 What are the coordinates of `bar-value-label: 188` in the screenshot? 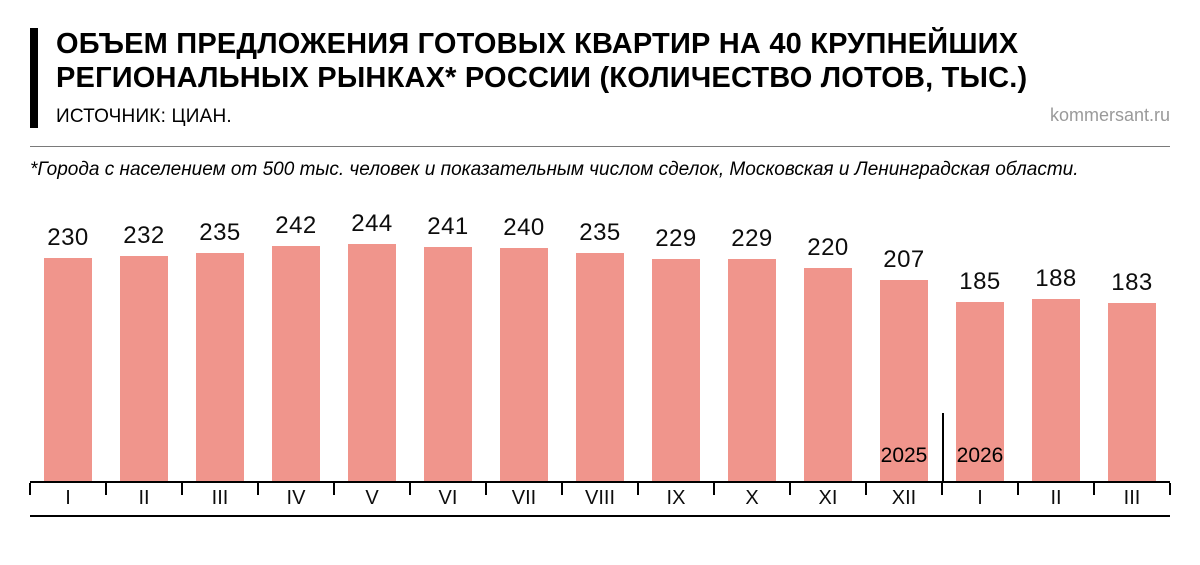 It's located at (1056, 279).